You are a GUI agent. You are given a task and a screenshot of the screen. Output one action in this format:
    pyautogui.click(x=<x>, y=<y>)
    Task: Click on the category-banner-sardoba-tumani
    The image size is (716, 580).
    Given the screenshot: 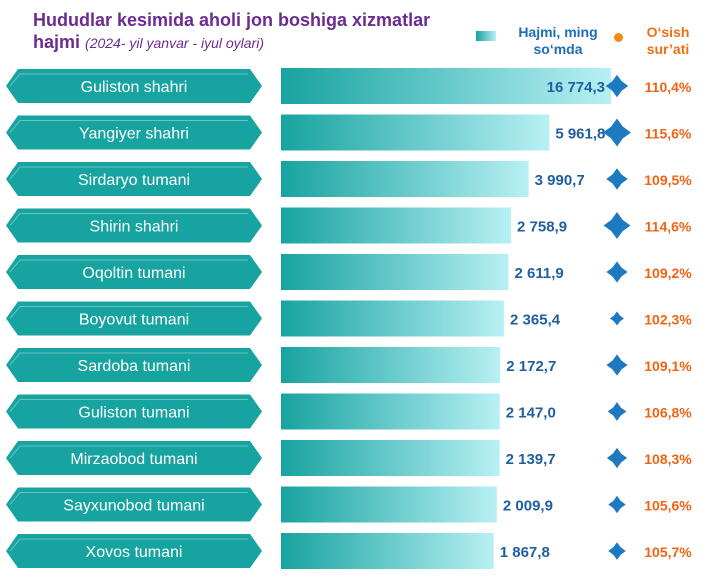 What is the action you would take?
    pyautogui.click(x=134, y=365)
    